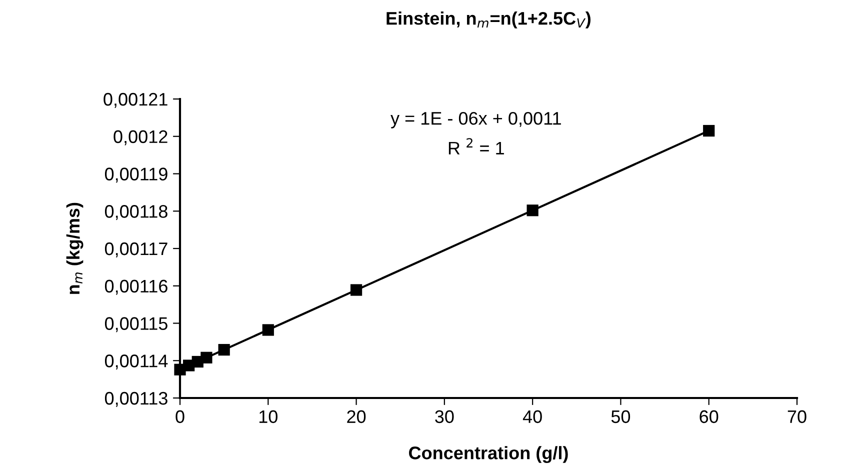 The height and width of the screenshot is (464, 847). Describe the element at coordinates (475, 120) in the screenshot. I see `annotation: y = 1E - 06x + 0,0011` at that location.